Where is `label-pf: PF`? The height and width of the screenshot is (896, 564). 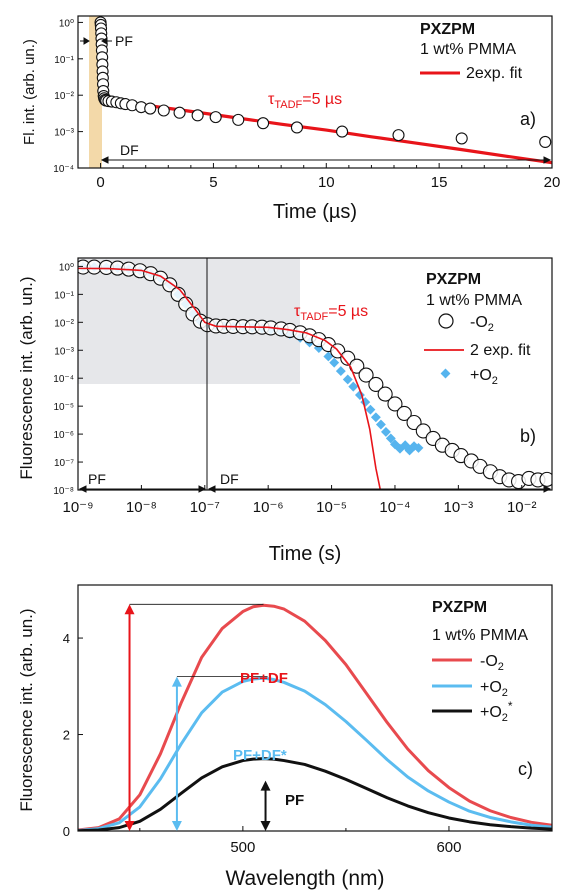 label-pf: PF is located at coordinates (294, 800).